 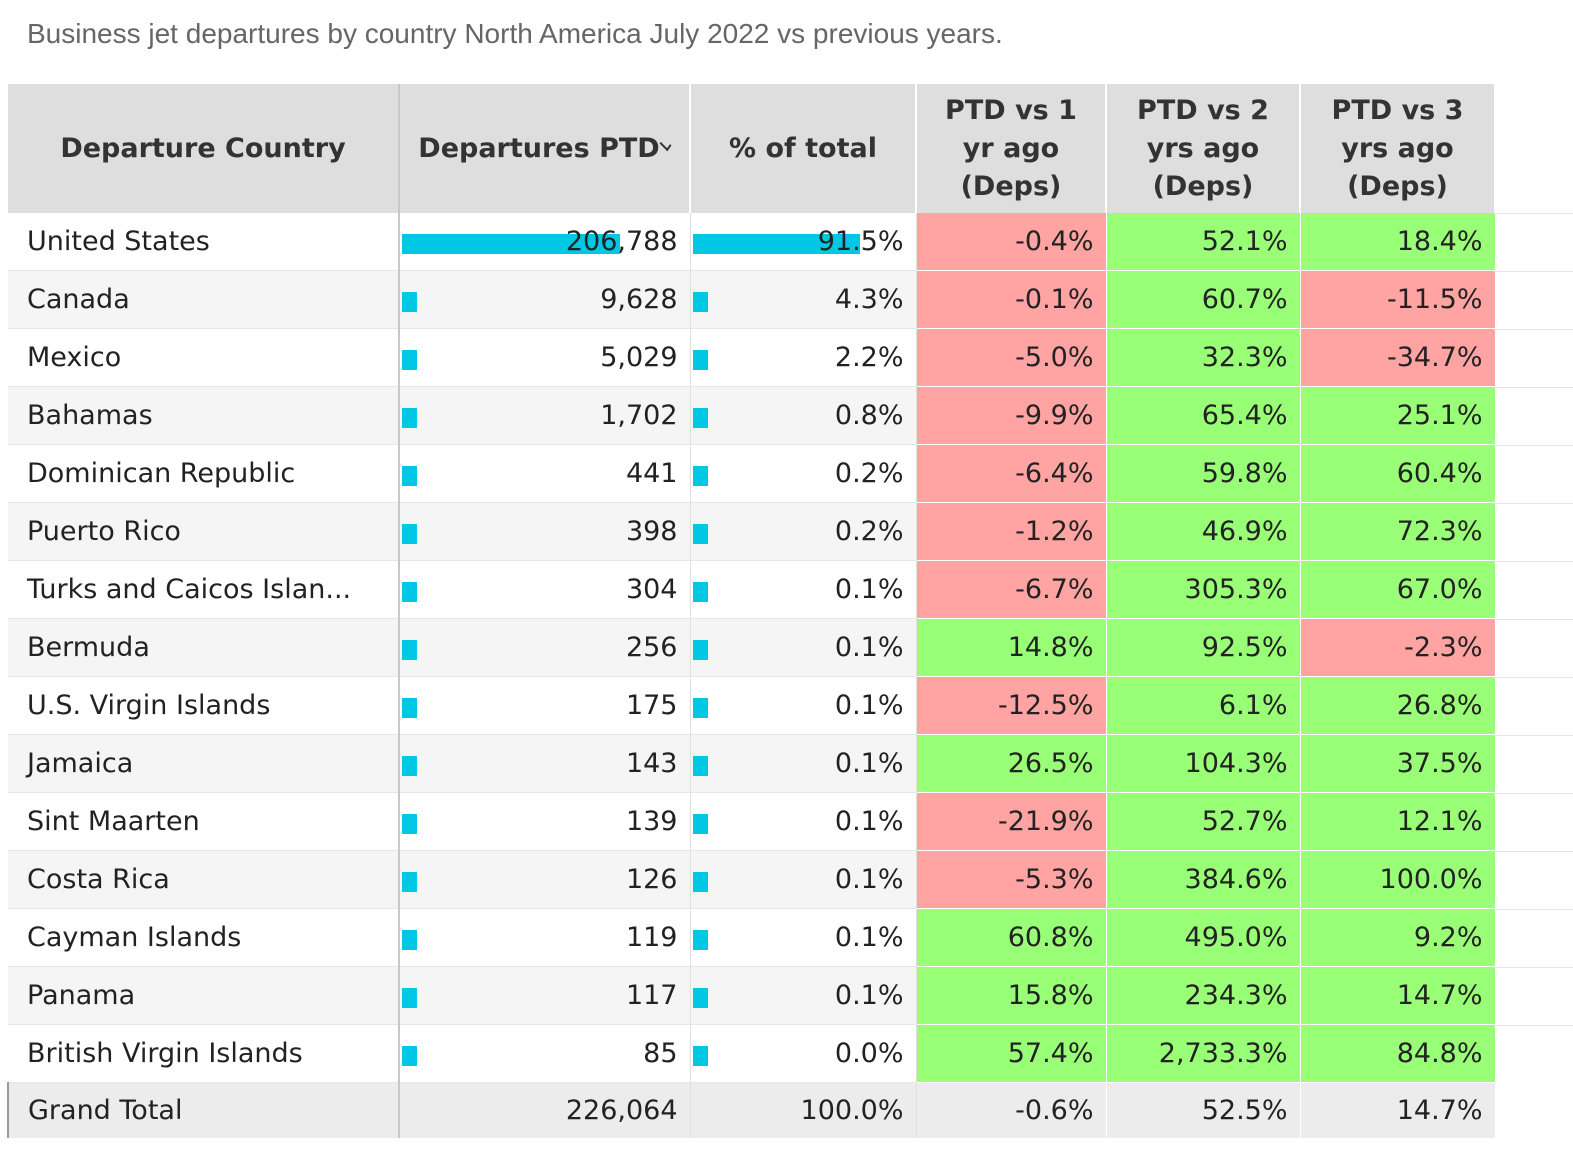 What do you see at coordinates (1398, 995) in the screenshot?
I see `ptd-vs-3-yr-cell: 14.7%` at bounding box center [1398, 995].